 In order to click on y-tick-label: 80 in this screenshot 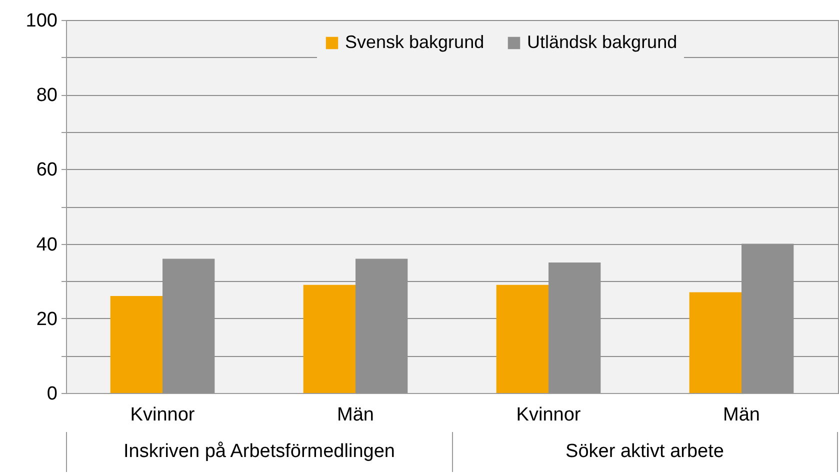, I will do `click(47, 95)`.